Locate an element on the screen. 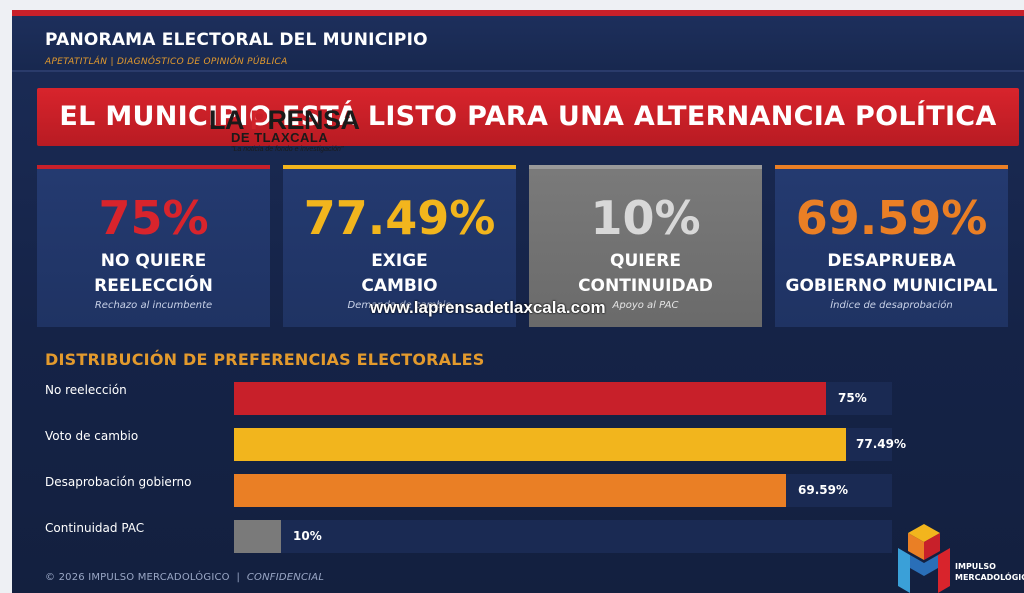 Image resolution: width=1024 pixels, height=593 pixels. footer-copyright: © 2026 IMPULSO MERCADOLÓGICO is located at coordinates (137, 577).